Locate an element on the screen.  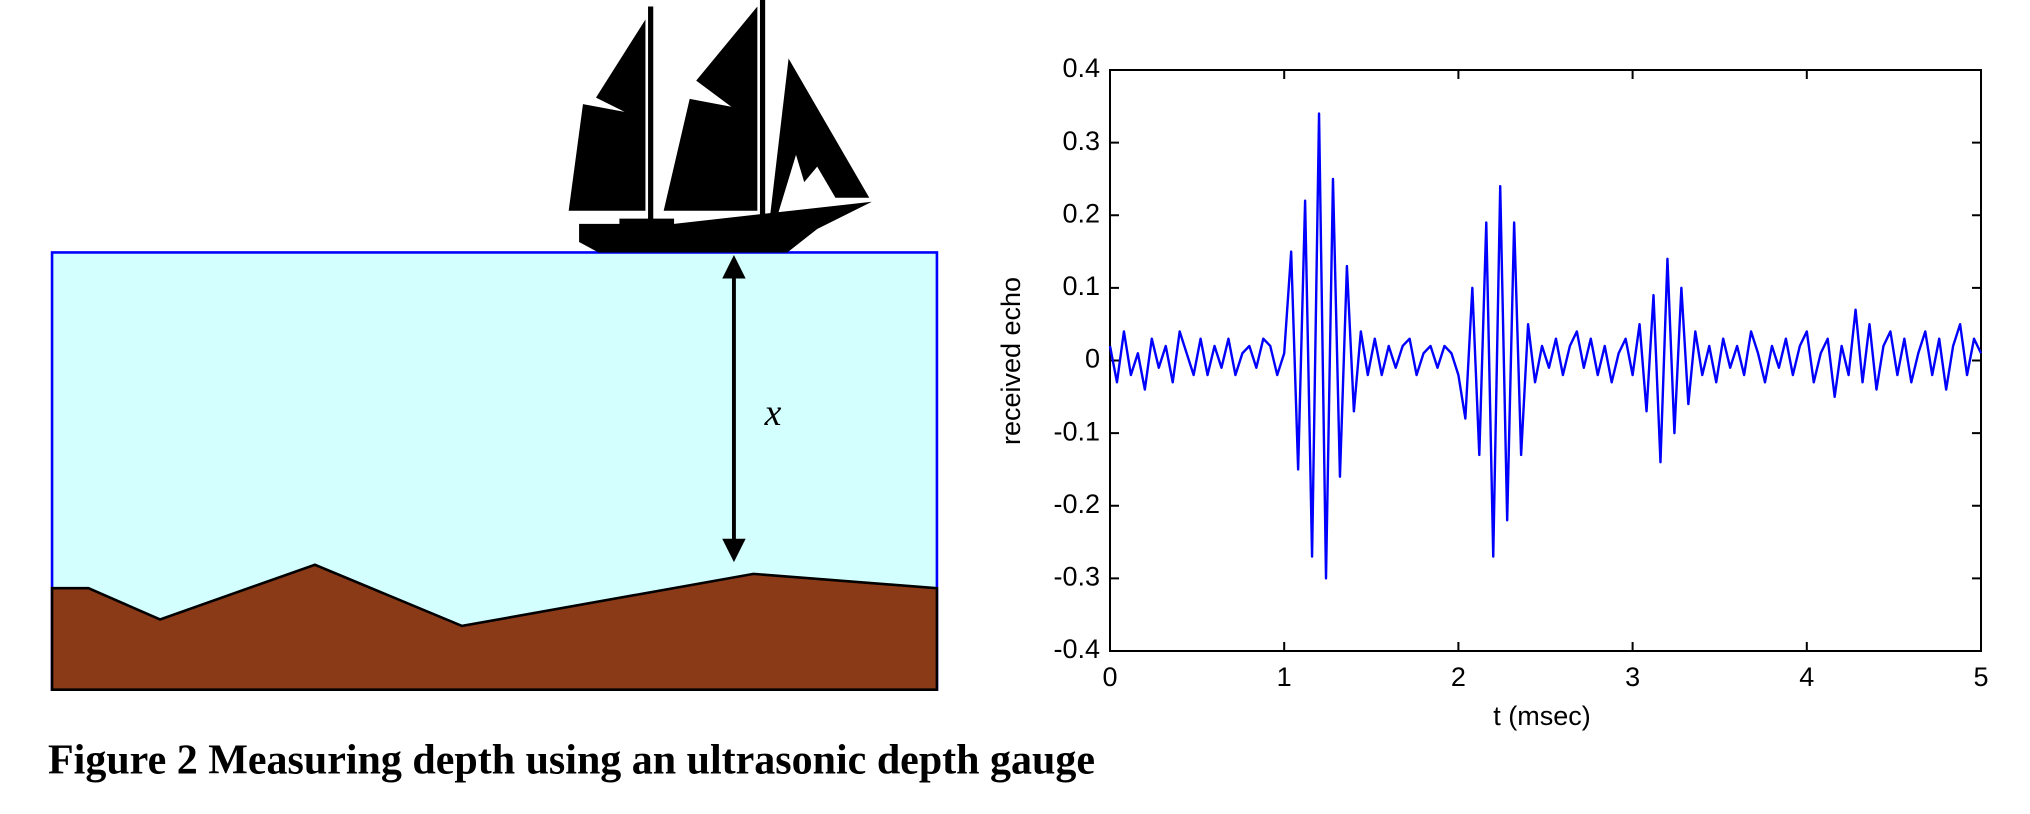
x-axis-label: t (msec) is located at coordinates (1542, 716).